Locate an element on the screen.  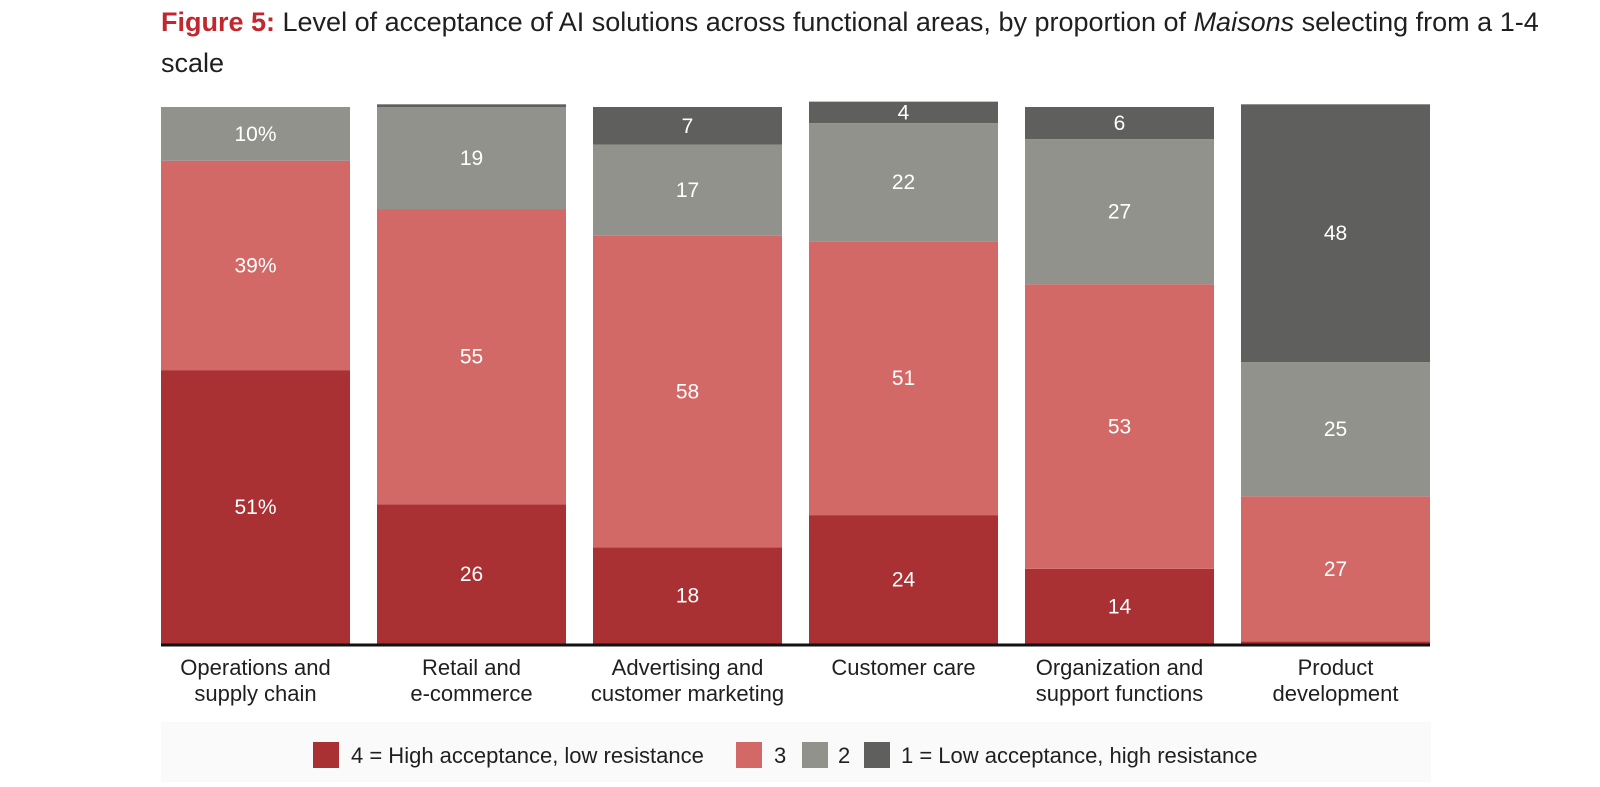
data-label: 17 is located at coordinates (687, 190).